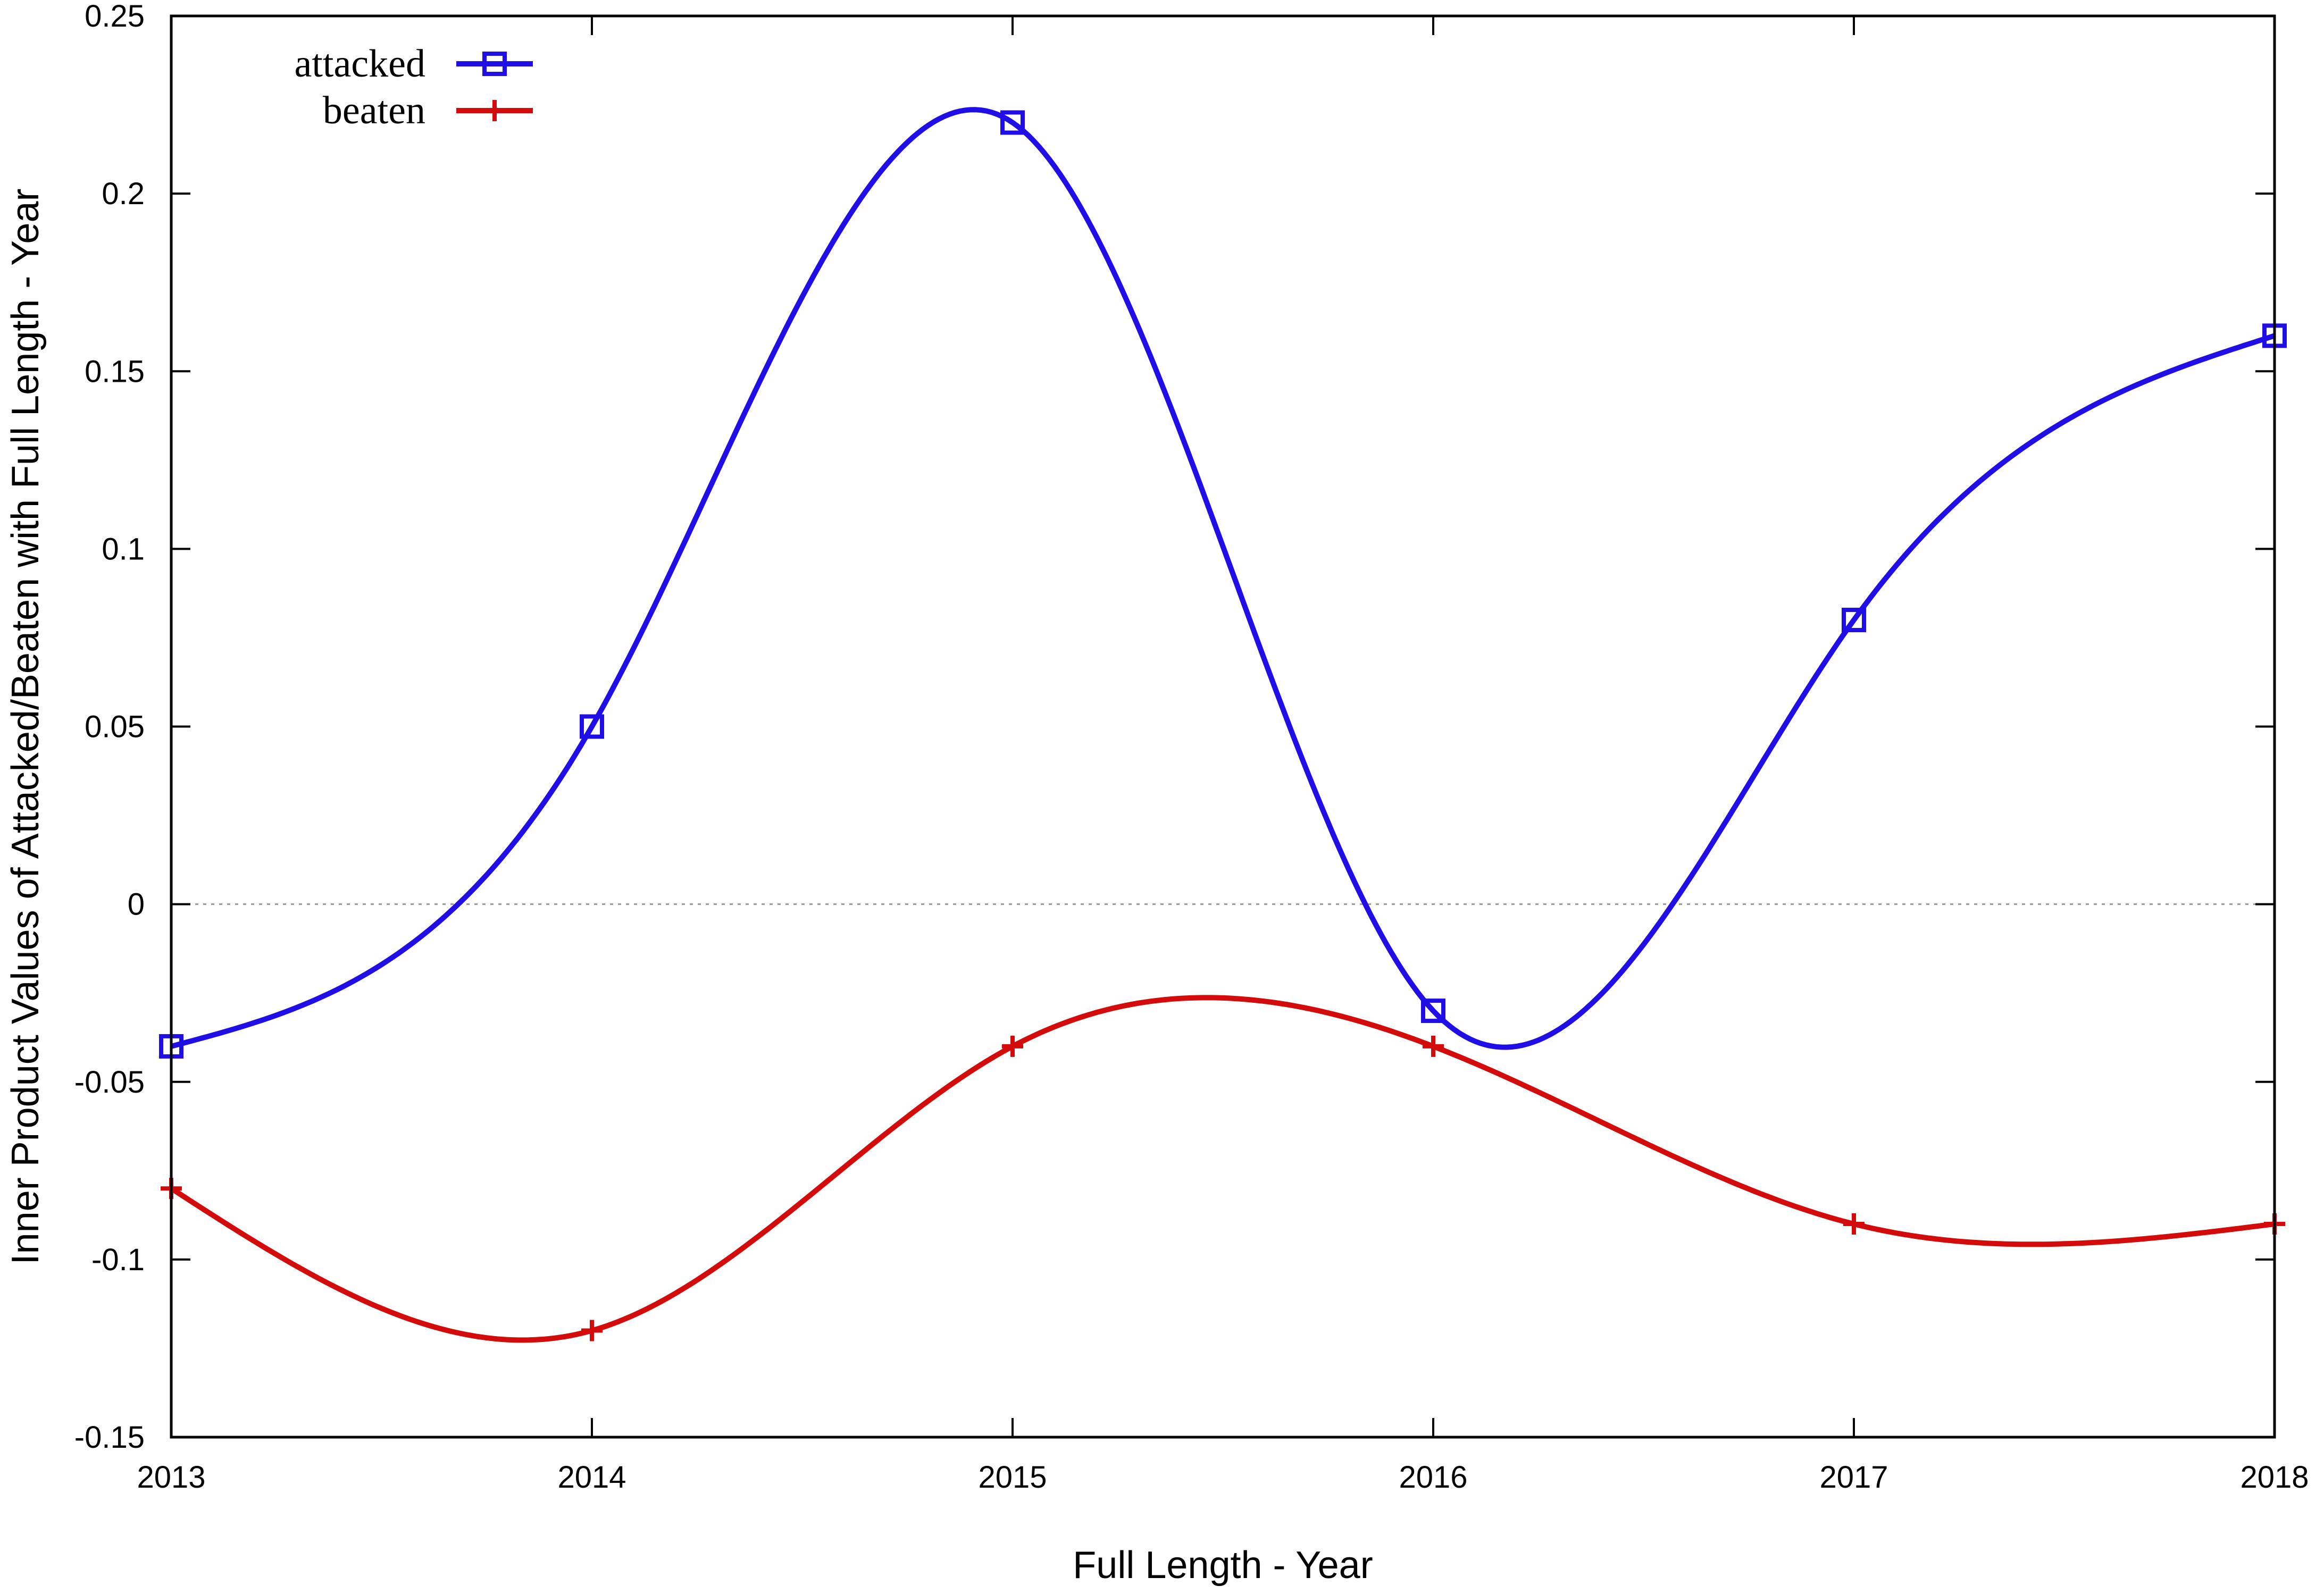 The width and height of the screenshot is (2324, 1594). What do you see at coordinates (115, 371) in the screenshot?
I see `y-tick-label: 0.15` at bounding box center [115, 371].